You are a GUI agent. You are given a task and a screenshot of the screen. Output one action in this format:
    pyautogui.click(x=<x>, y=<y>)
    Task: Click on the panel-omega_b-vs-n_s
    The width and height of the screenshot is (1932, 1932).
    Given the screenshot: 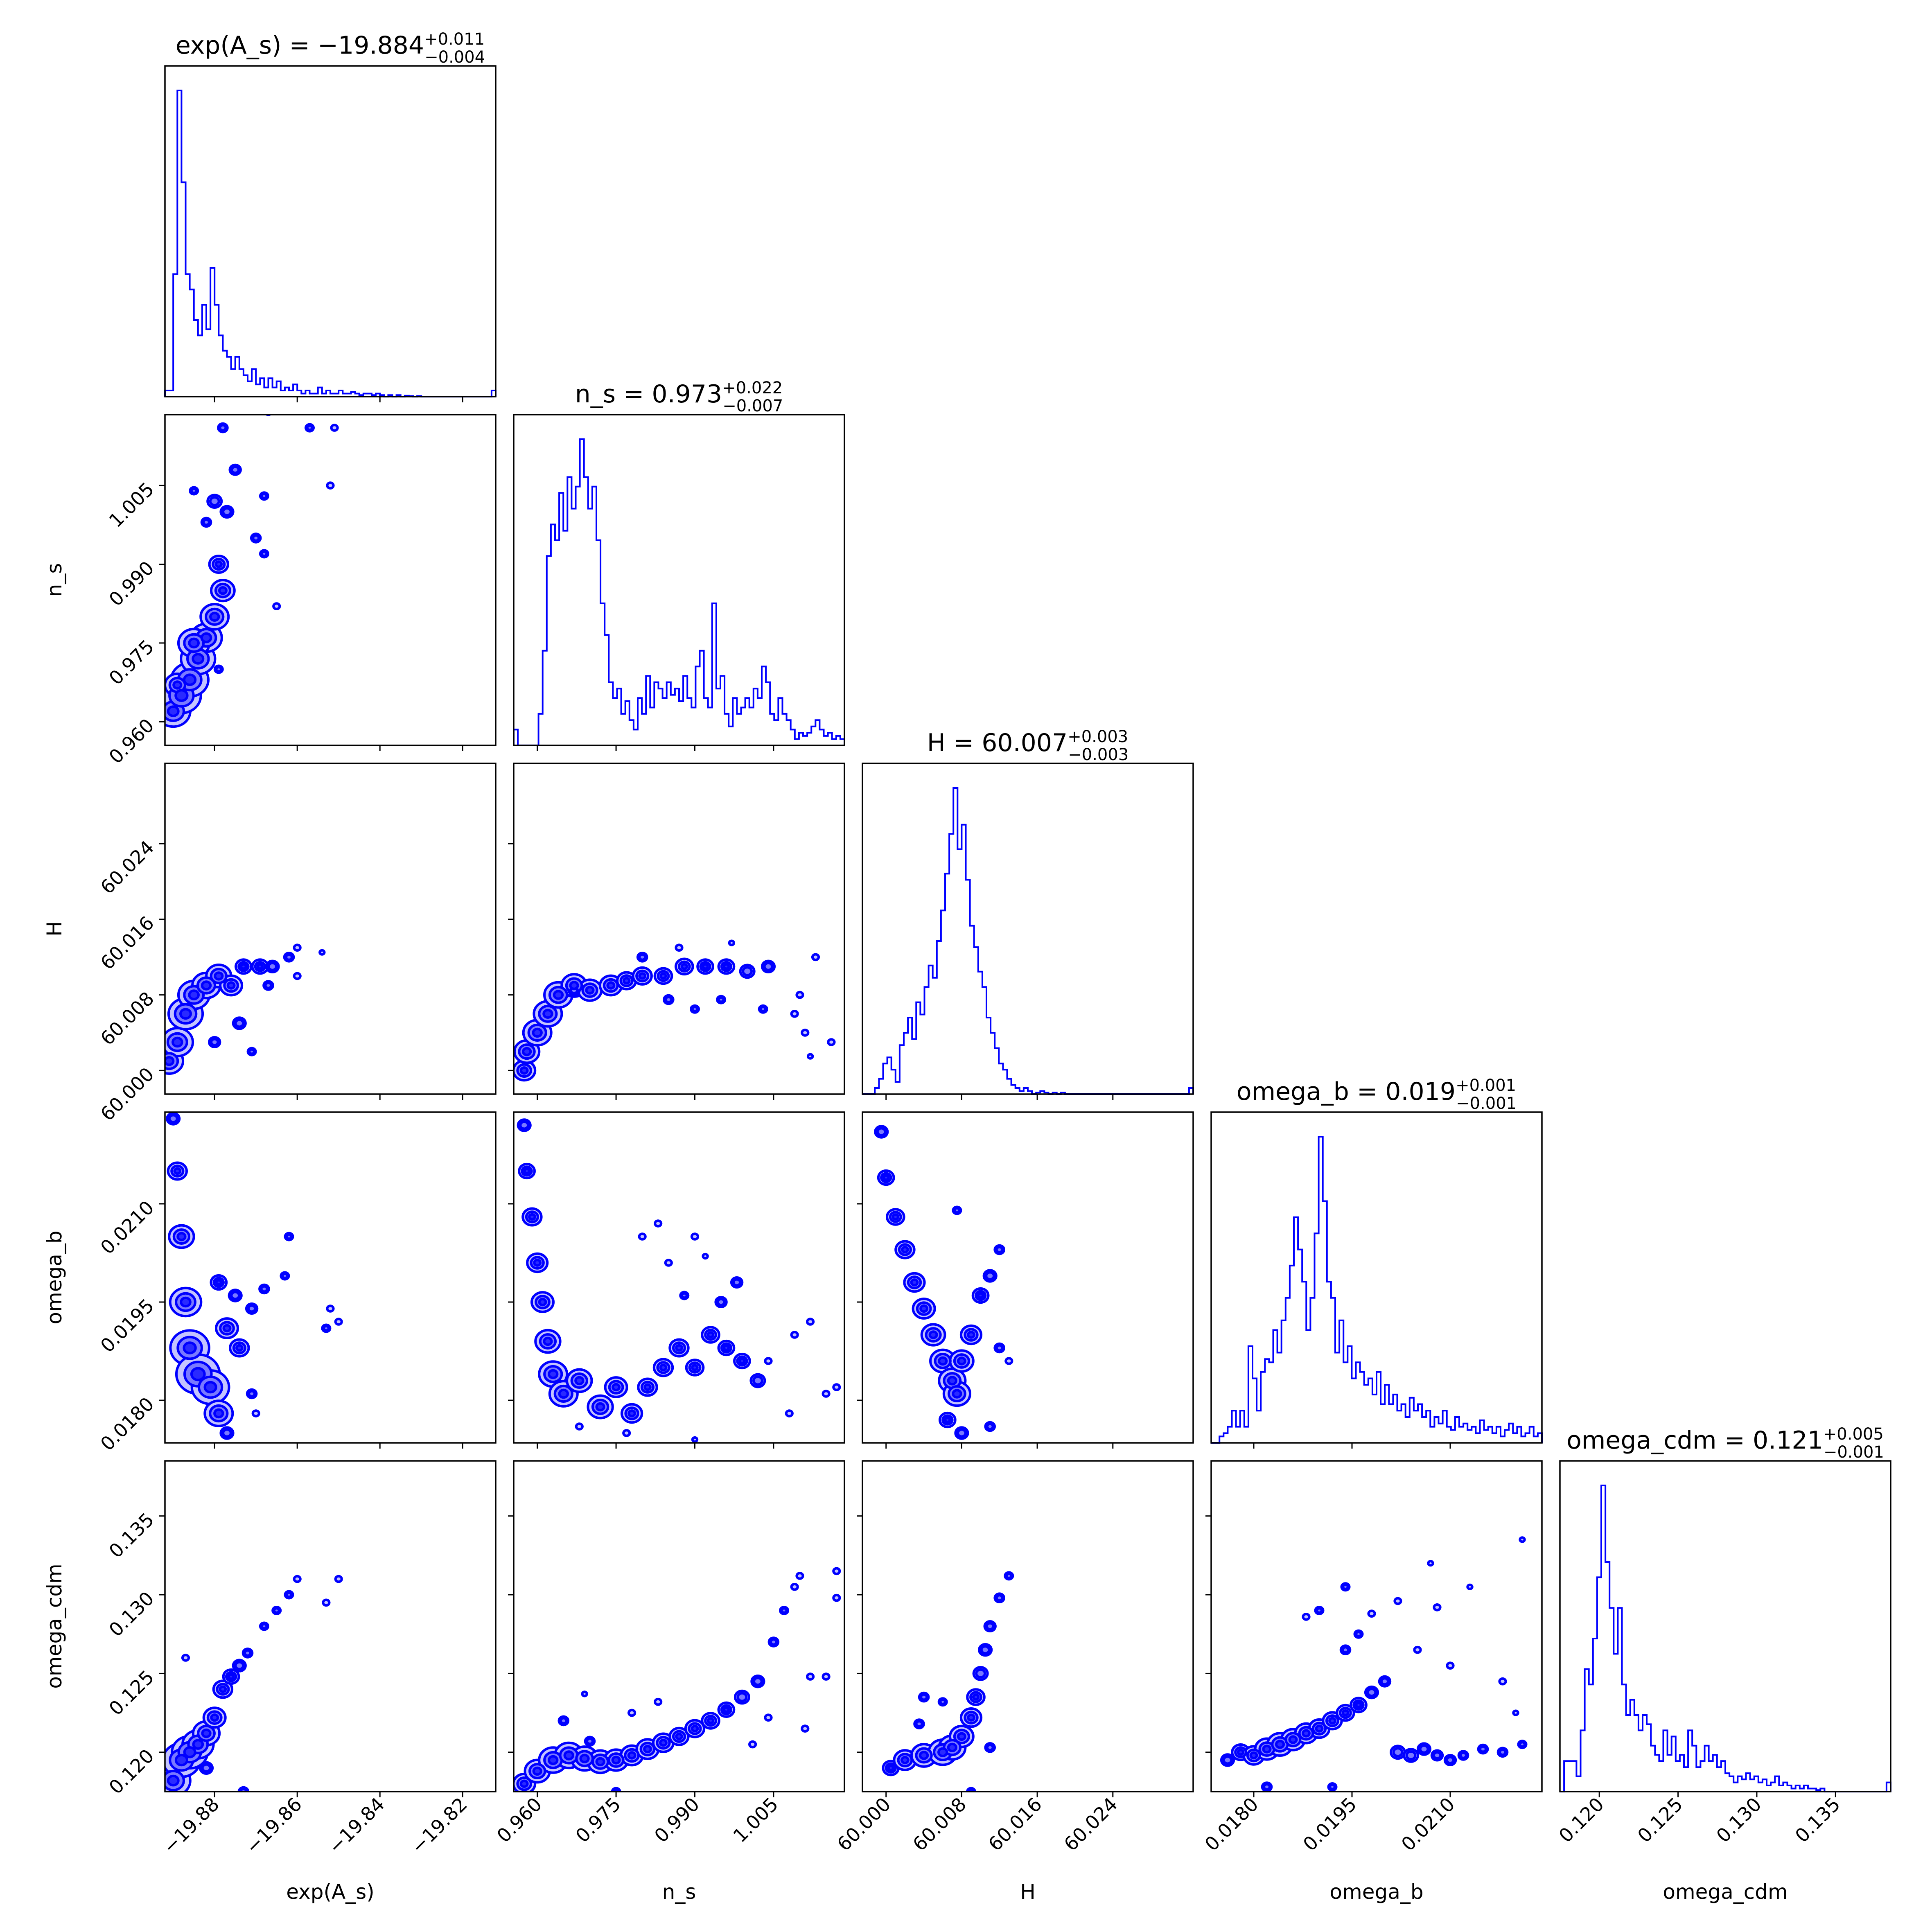 What is the action you would take?
    pyautogui.click(x=679, y=1277)
    